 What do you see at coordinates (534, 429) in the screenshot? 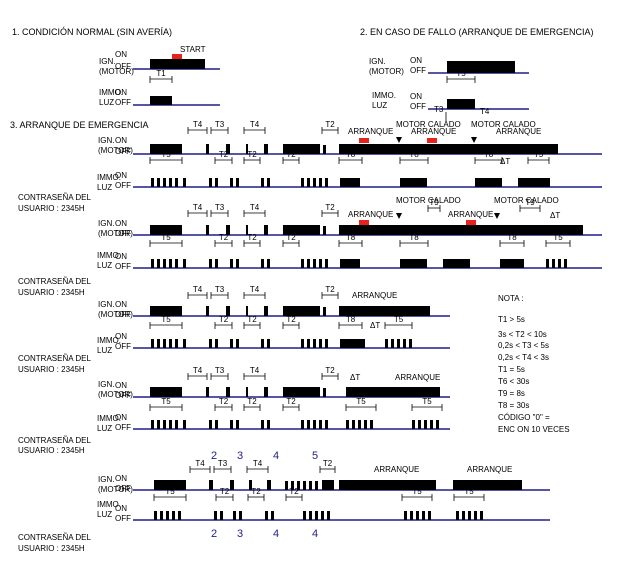
I see `note-line: ENC ON 10 VECES` at bounding box center [534, 429].